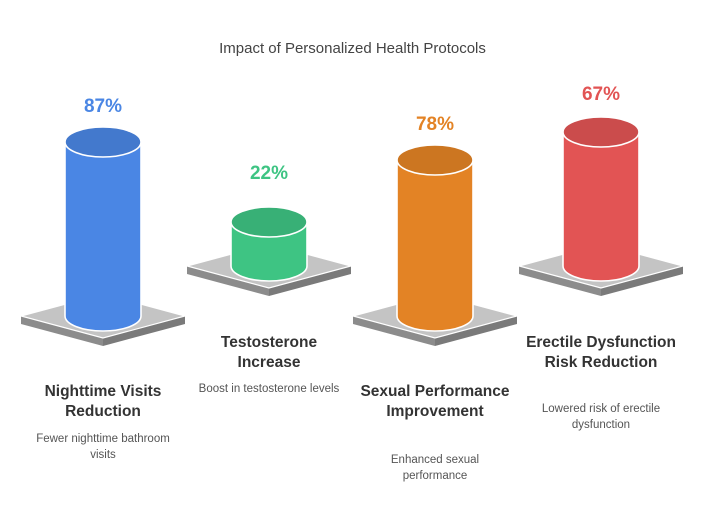 The height and width of the screenshot is (520, 705). I want to click on bar-top-sexual-performance, so click(435, 160).